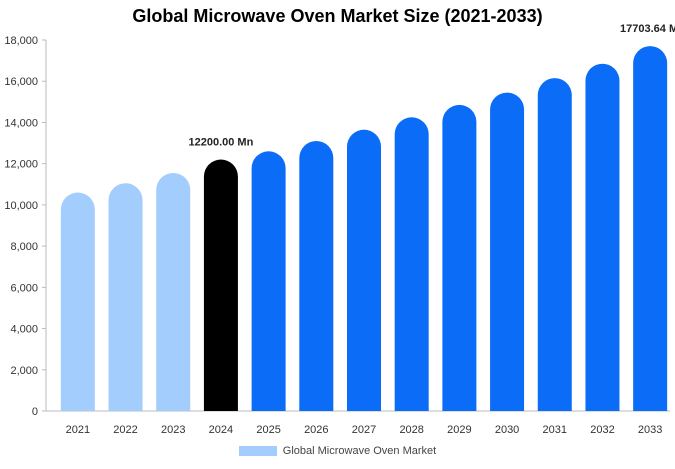 This screenshot has height=469, width=675. Describe the element at coordinates (555, 430) in the screenshot. I see `x-tick-label: 2031` at that location.